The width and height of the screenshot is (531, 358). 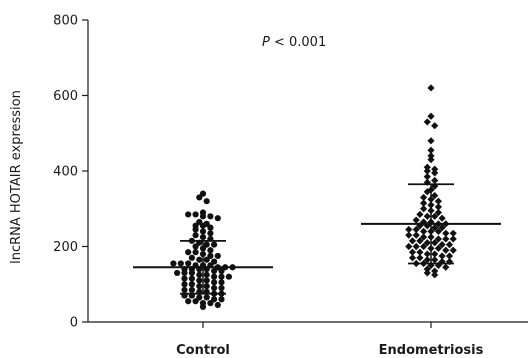 What do you see at coordinates (65, 172) in the screenshot?
I see `y-tick-label: 400` at bounding box center [65, 172].